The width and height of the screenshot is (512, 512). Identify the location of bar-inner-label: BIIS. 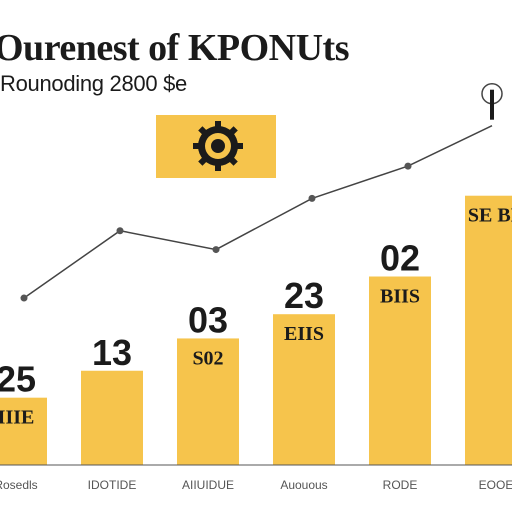
(400, 297).